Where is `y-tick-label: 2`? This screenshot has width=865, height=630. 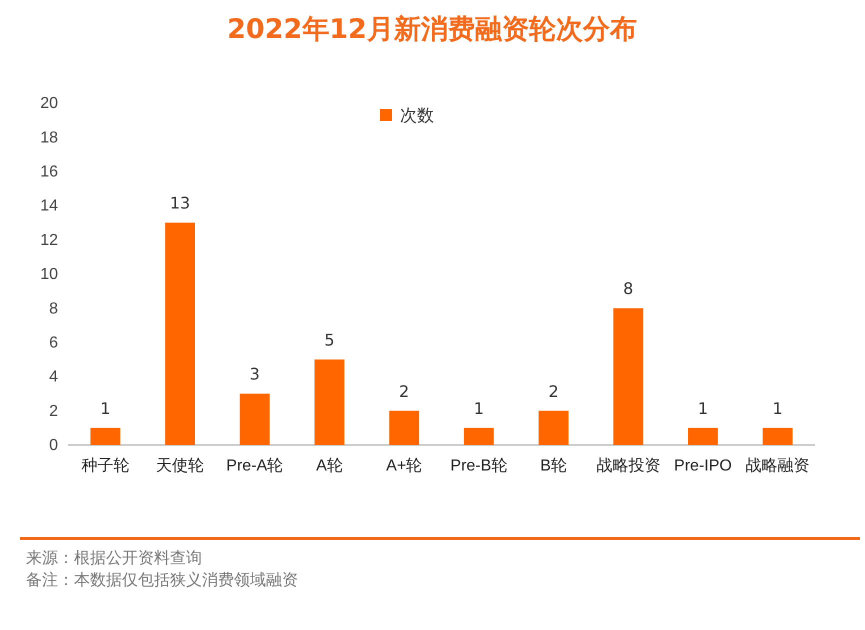
y-tick-label: 2 is located at coordinates (53, 411).